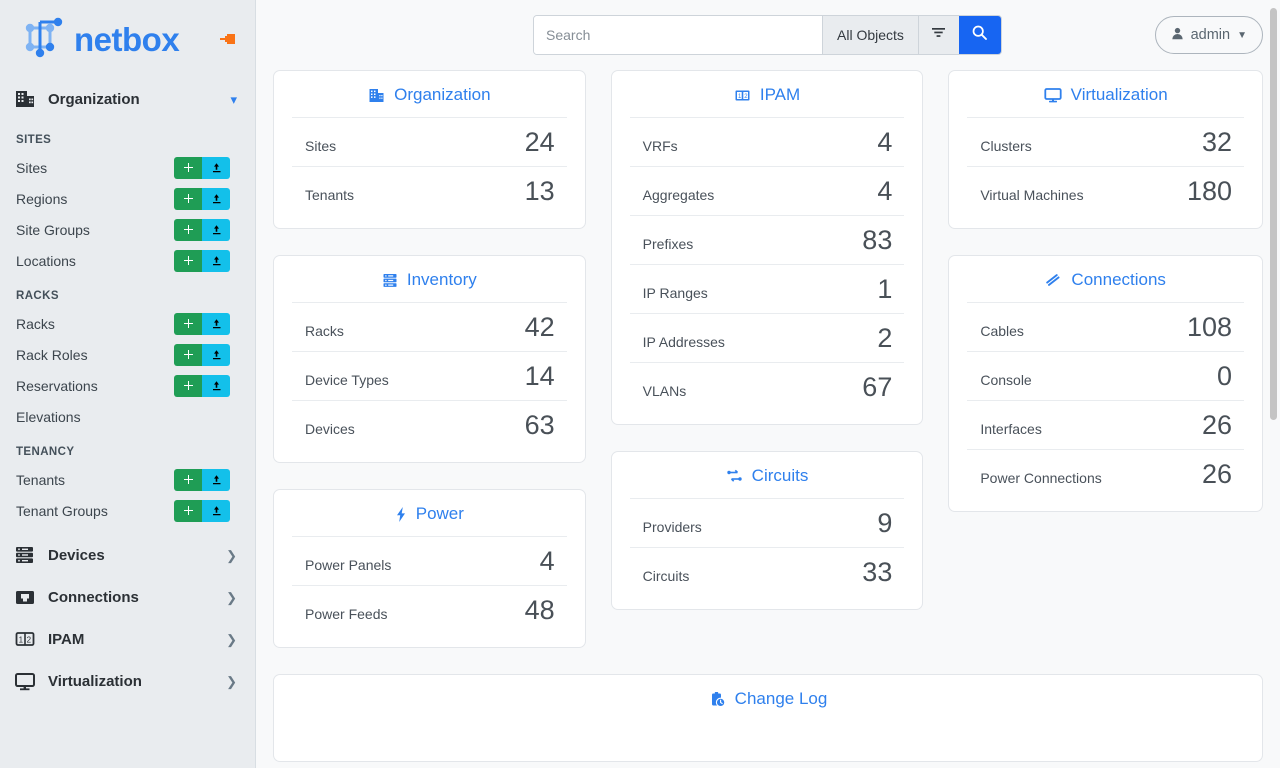 Image resolution: width=1280 pixels, height=768 pixels. Describe the element at coordinates (127, 555) in the screenshot. I see `sidebar-group-devices: Devices ❯` at that location.